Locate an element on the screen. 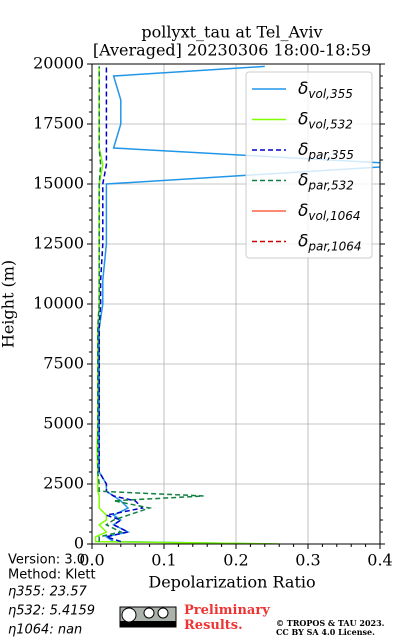 The image size is (400, 640). legend-label: δvol,1064 is located at coordinates (329, 212).